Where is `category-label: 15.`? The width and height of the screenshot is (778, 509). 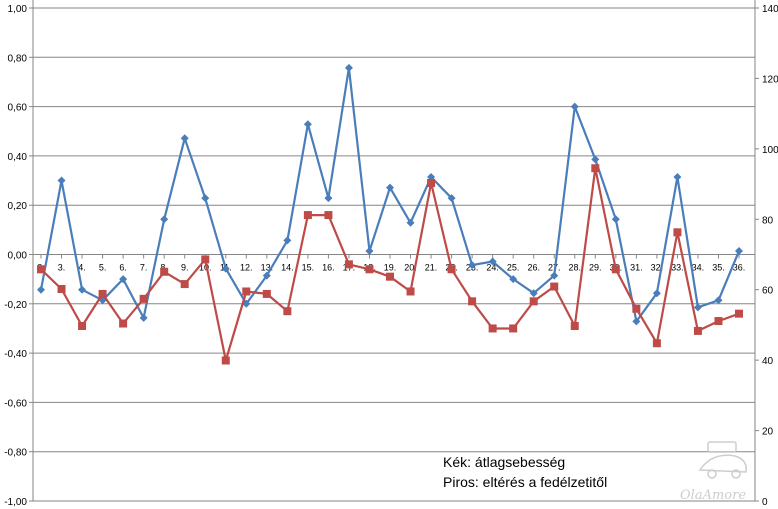 category-label: 15. is located at coordinates (308, 268).